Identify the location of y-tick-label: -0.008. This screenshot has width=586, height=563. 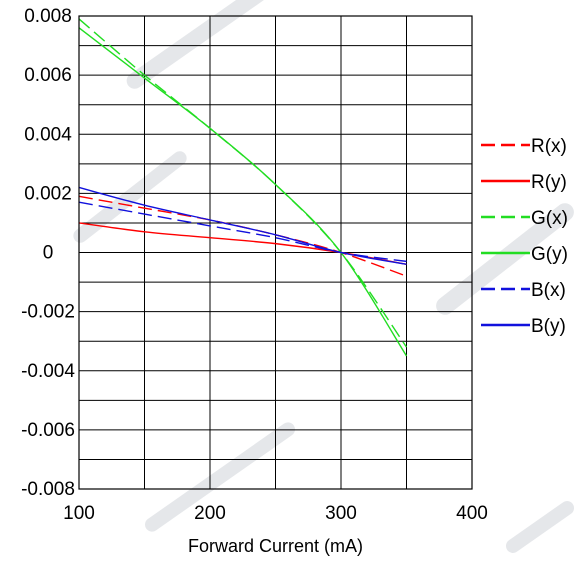
(48, 489).